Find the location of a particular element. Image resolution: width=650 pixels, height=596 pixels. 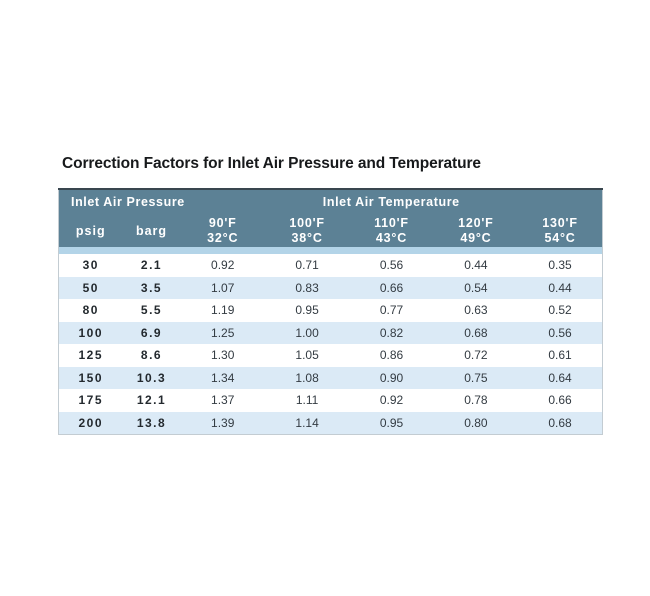

column-header-temp-100f: 100'F 38°C is located at coordinates (307, 230).